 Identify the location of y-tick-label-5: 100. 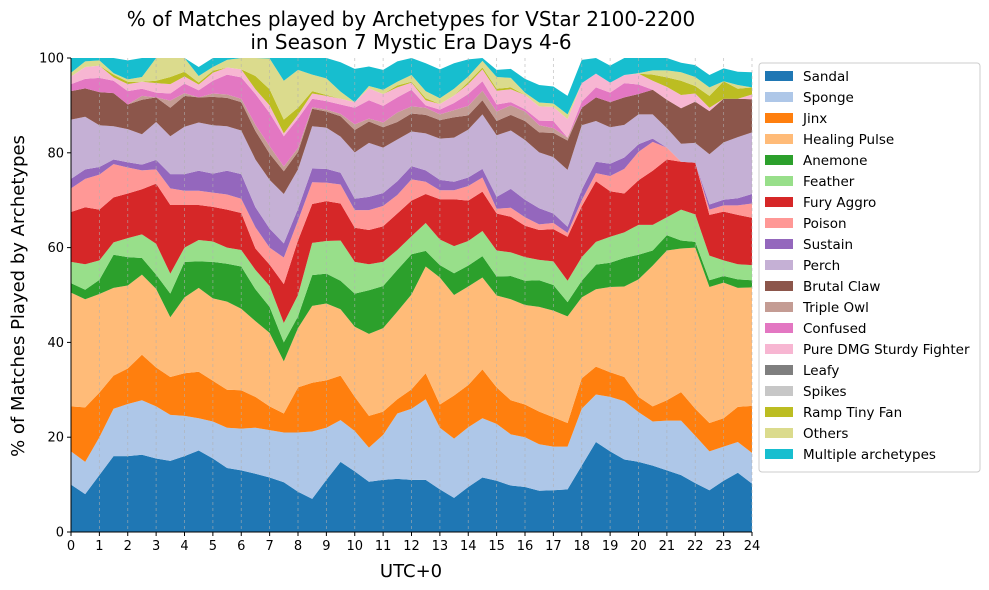
(51, 59).